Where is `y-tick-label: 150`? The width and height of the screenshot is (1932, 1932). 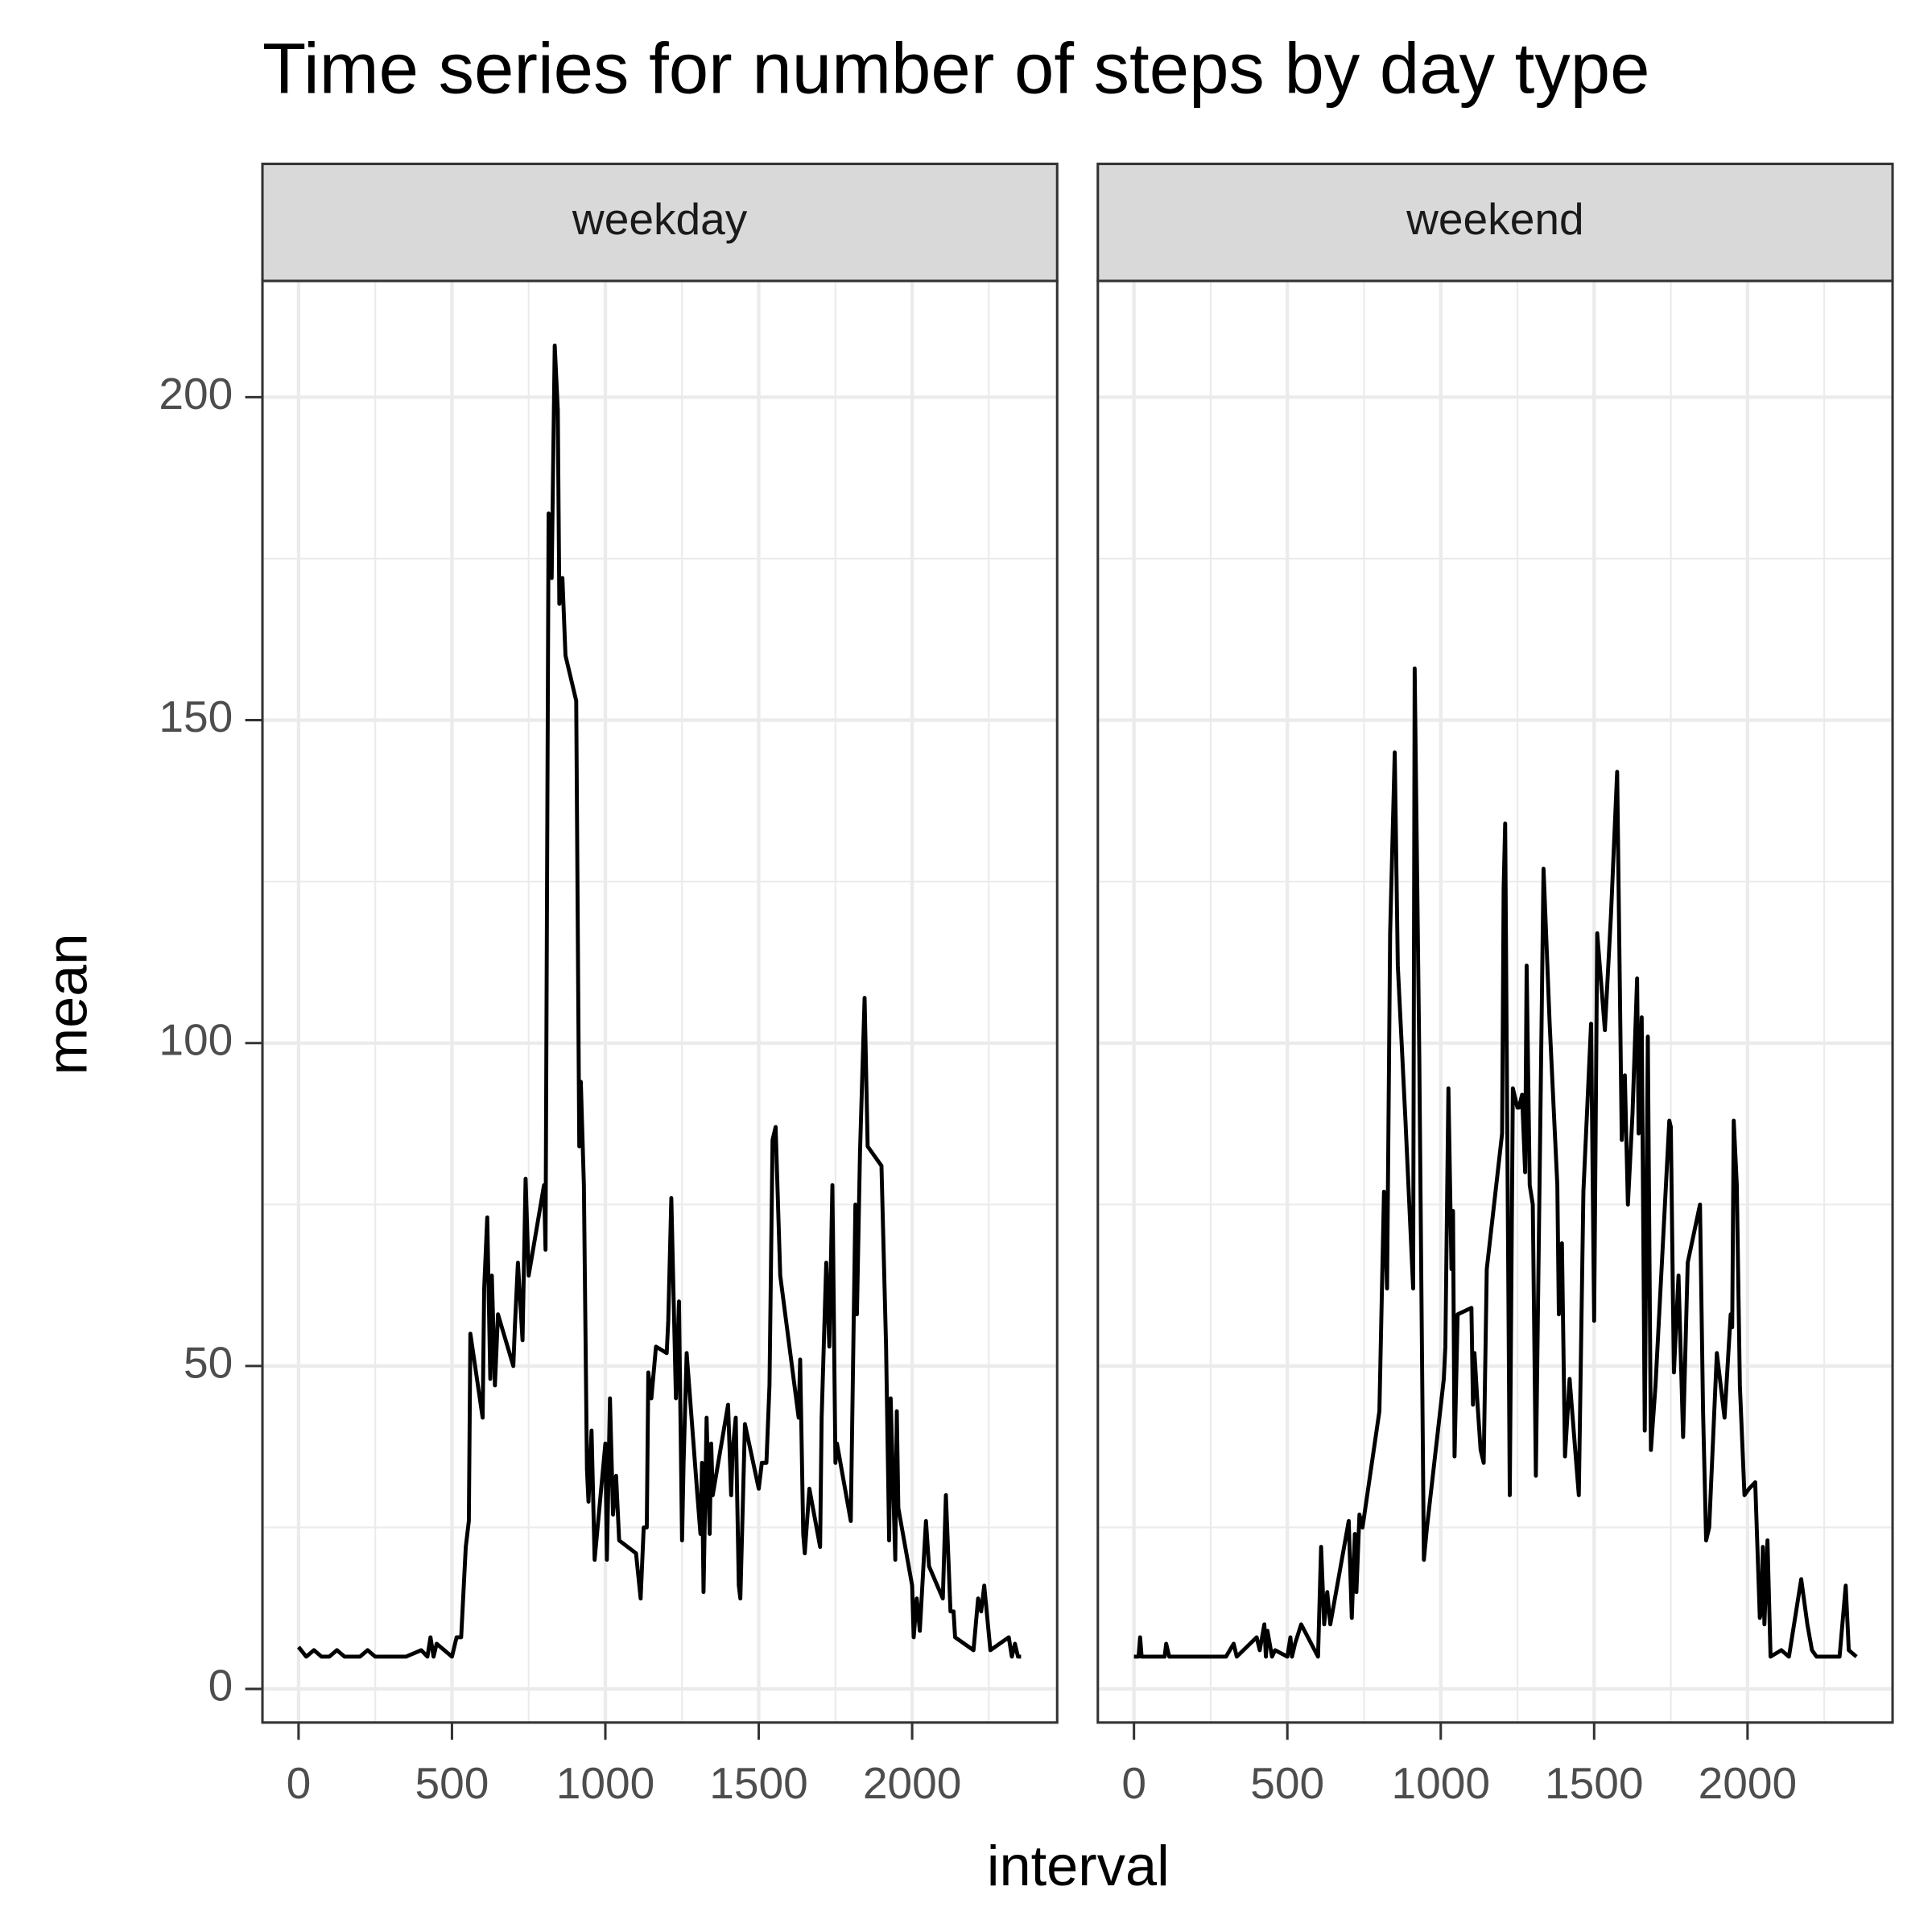
y-tick-label: 150 is located at coordinates (196, 716).